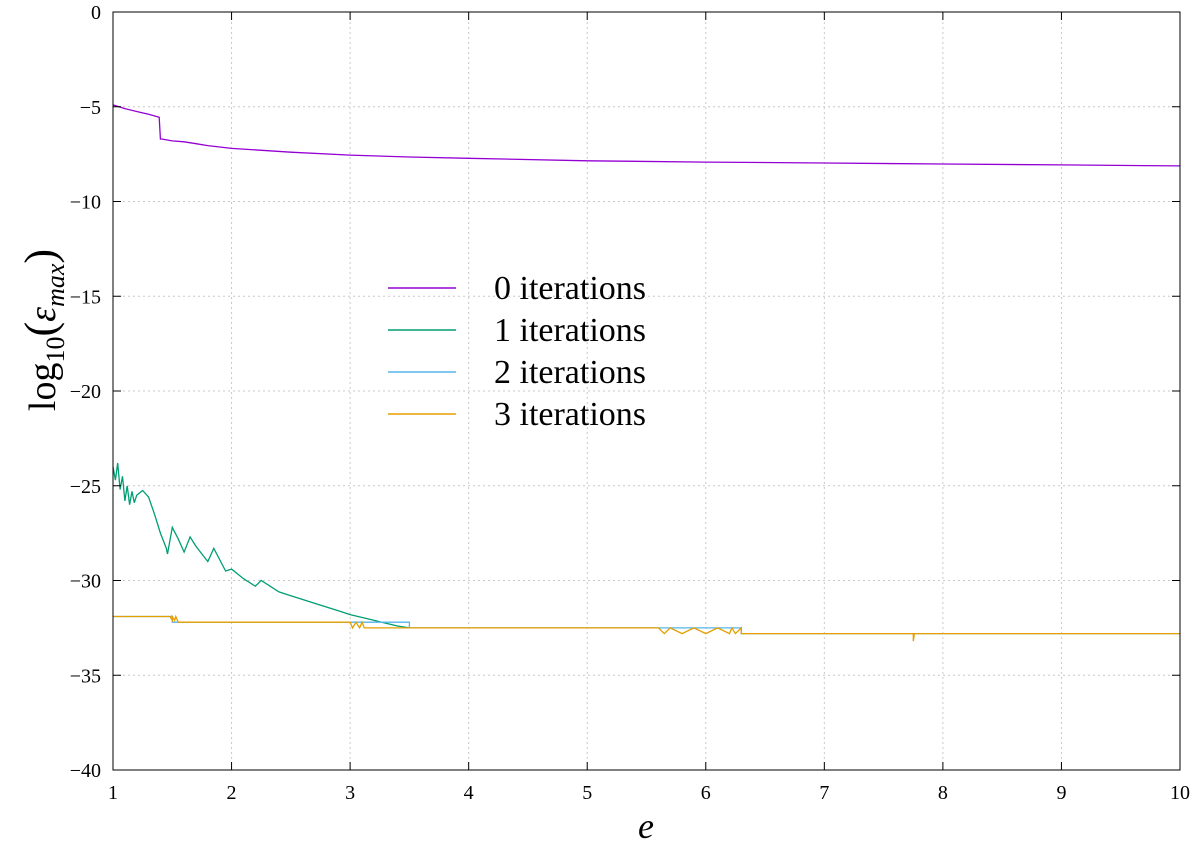 This screenshot has height=842, width=1200. What do you see at coordinates (85, 582) in the screenshot?
I see `y-tick-label: −30` at bounding box center [85, 582].